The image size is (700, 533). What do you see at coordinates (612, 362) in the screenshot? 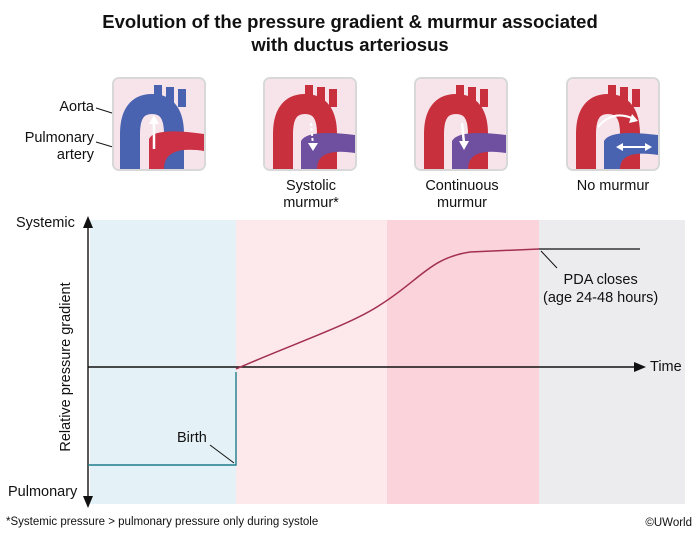
I see `region-closed` at bounding box center [612, 362].